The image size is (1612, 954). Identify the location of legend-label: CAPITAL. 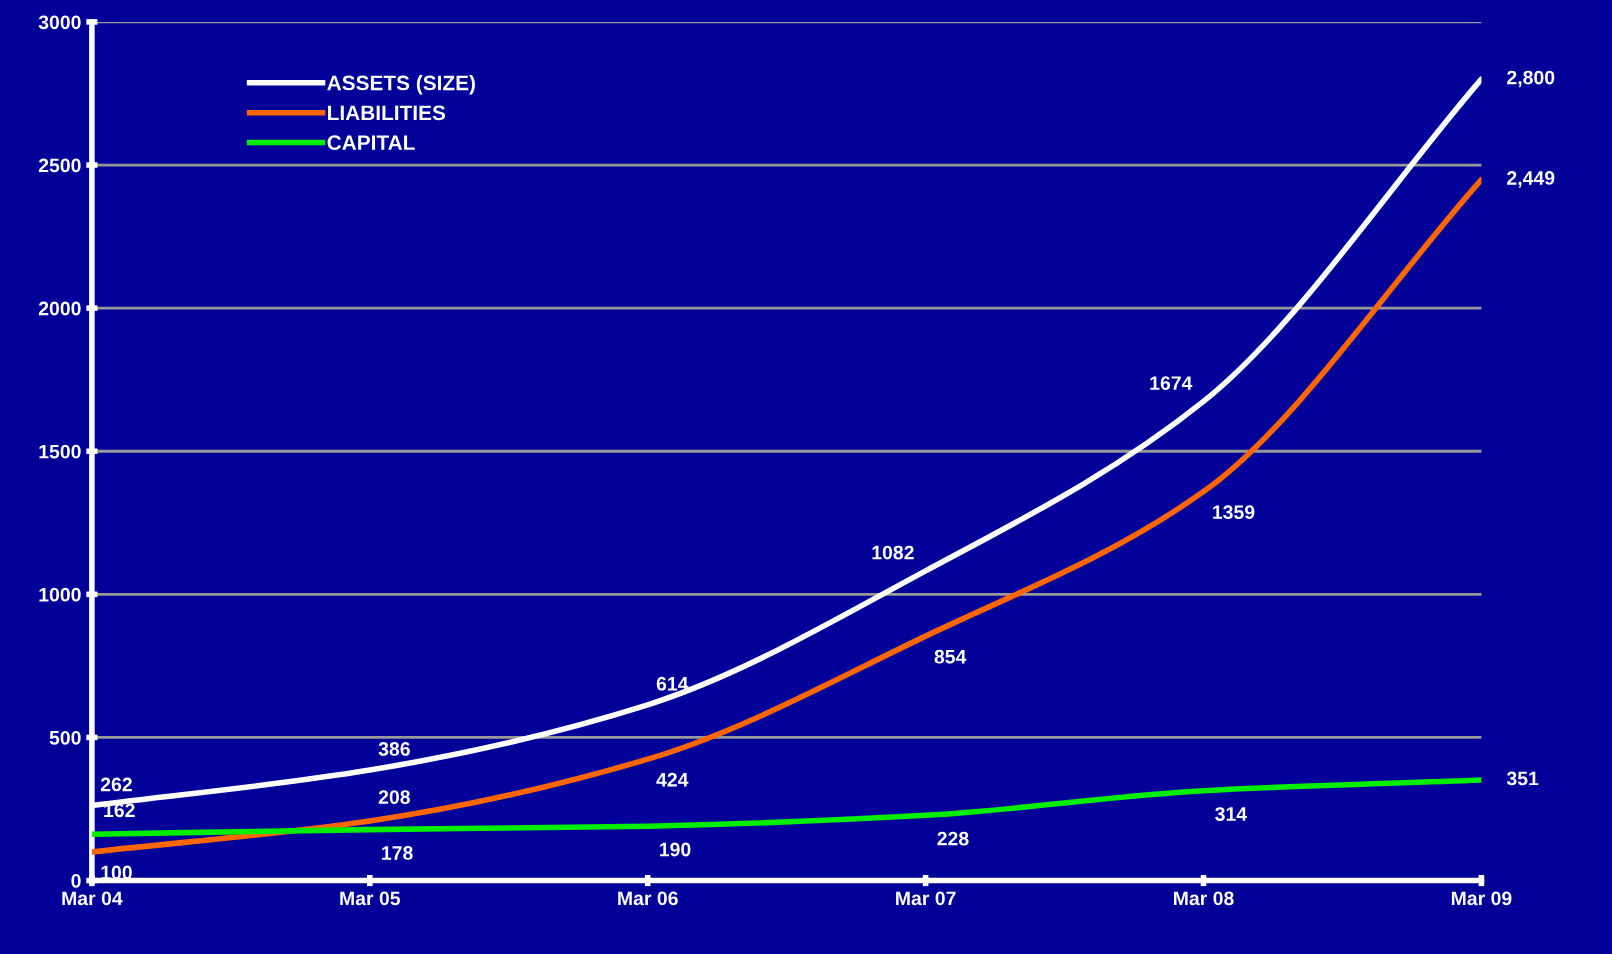
(371, 143).